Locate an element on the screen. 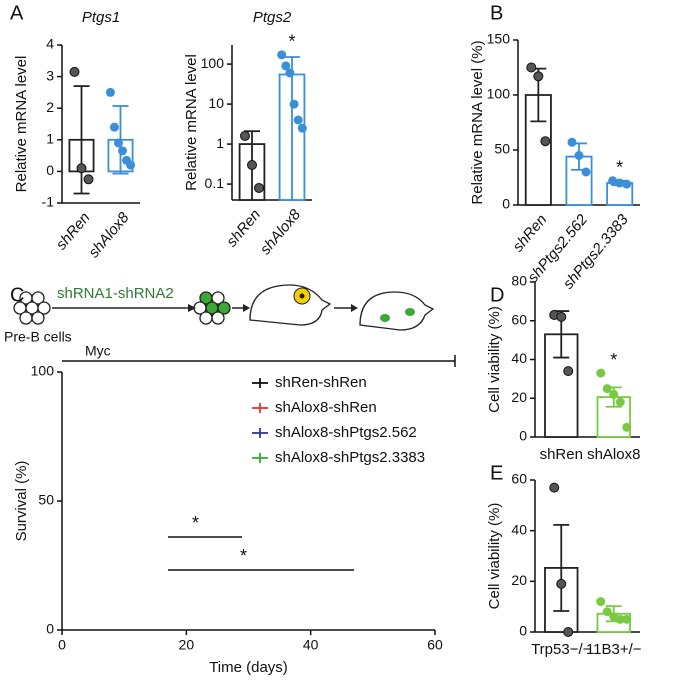  panel-label: C is located at coordinates (17, 295).